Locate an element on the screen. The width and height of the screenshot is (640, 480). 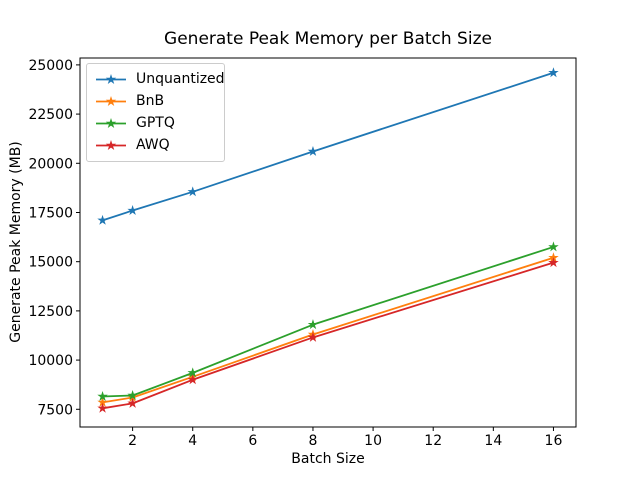
legend-item-gptq: GPTQ is located at coordinates (159, 123).